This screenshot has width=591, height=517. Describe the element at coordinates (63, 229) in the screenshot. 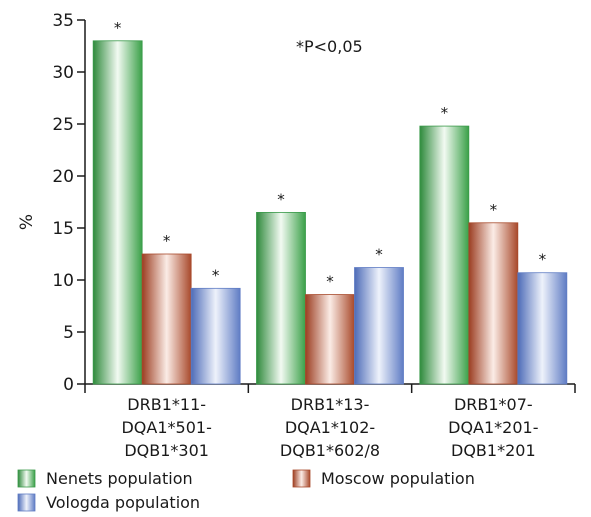

I see `y-tick-label: 15` at that location.